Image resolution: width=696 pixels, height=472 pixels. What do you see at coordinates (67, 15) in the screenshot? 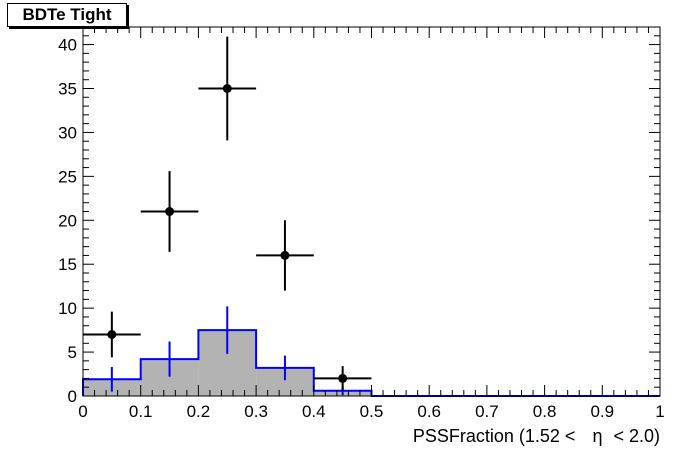
I see `chart-title: BDTe Tight` at bounding box center [67, 15].